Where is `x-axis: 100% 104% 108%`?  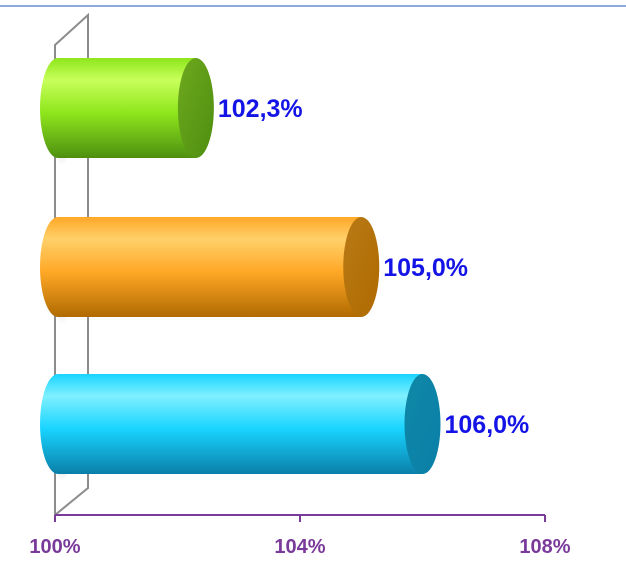 x-axis: 100% 104% 108% is located at coordinates (300, 536).